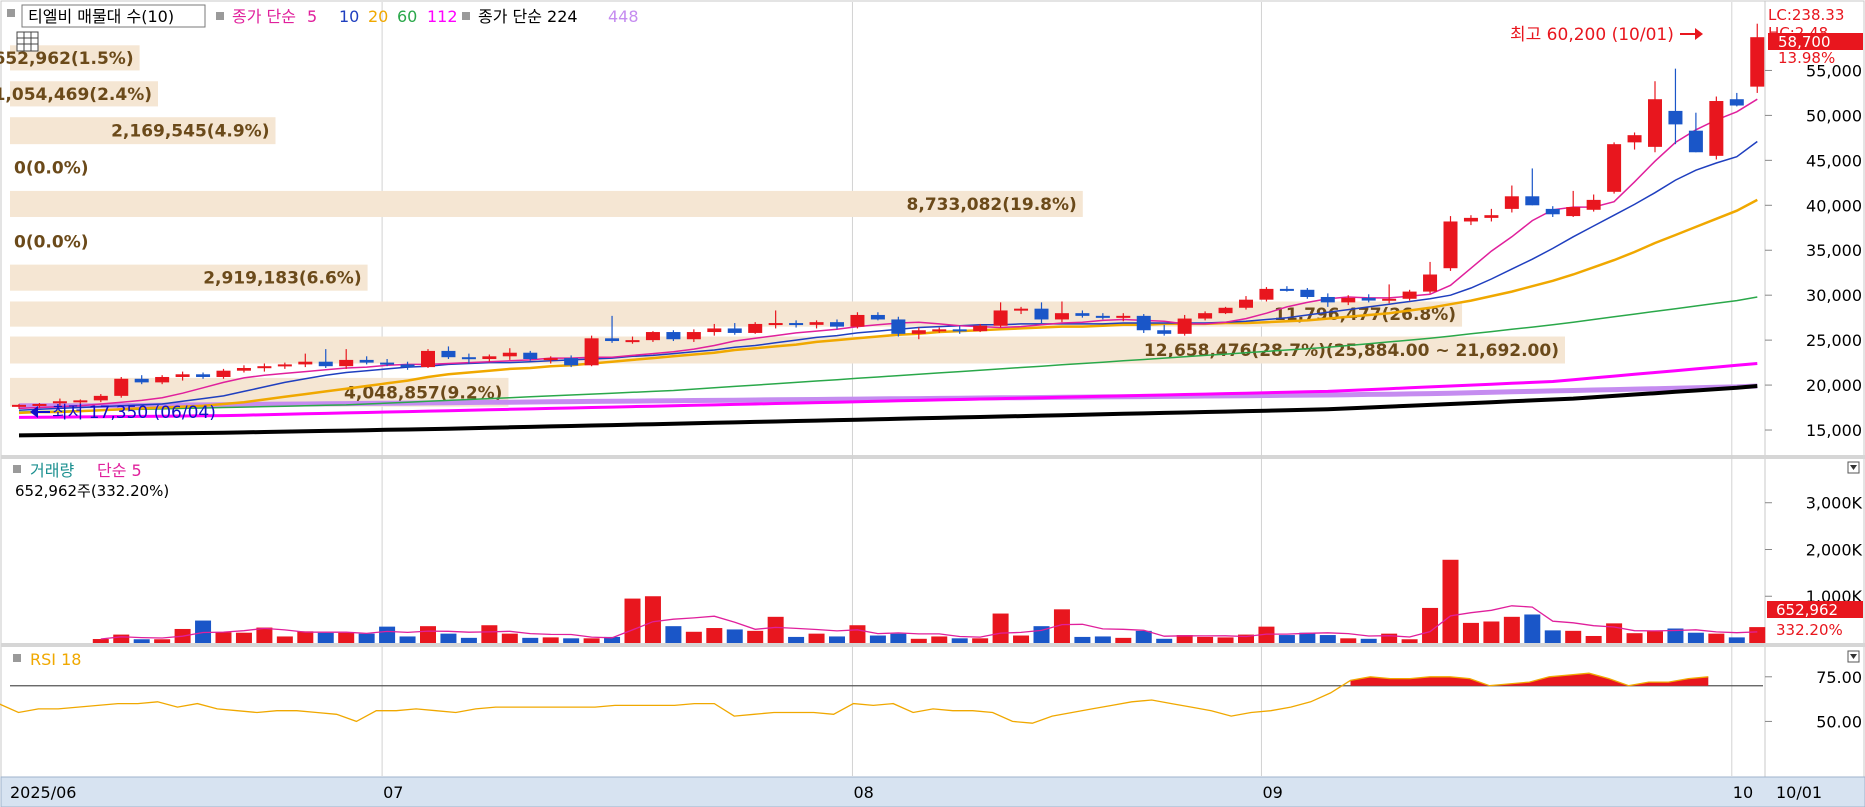 The image size is (1865, 807). I want to click on table-icon, so click(27, 41).